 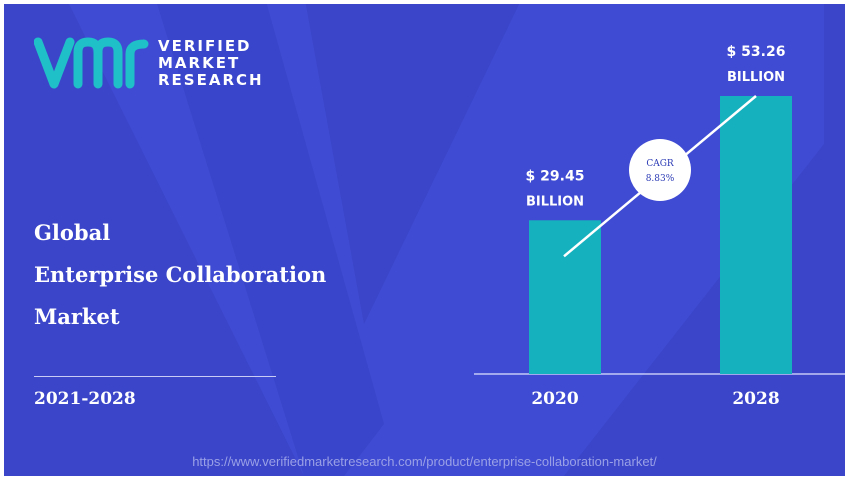 I want to click on cagr-value: 8.83%, so click(x=660, y=179).